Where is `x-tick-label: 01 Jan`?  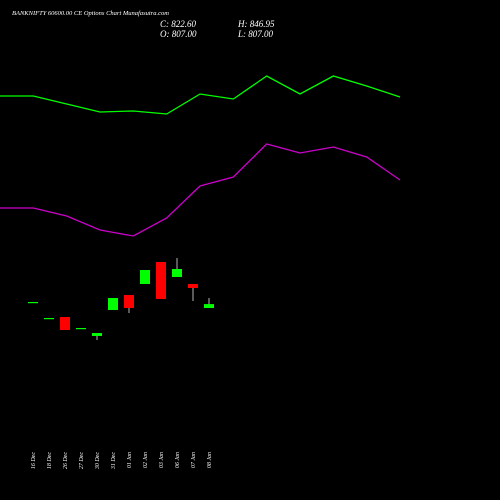 x-tick-label: 01 Jan is located at coordinates (130, 460).